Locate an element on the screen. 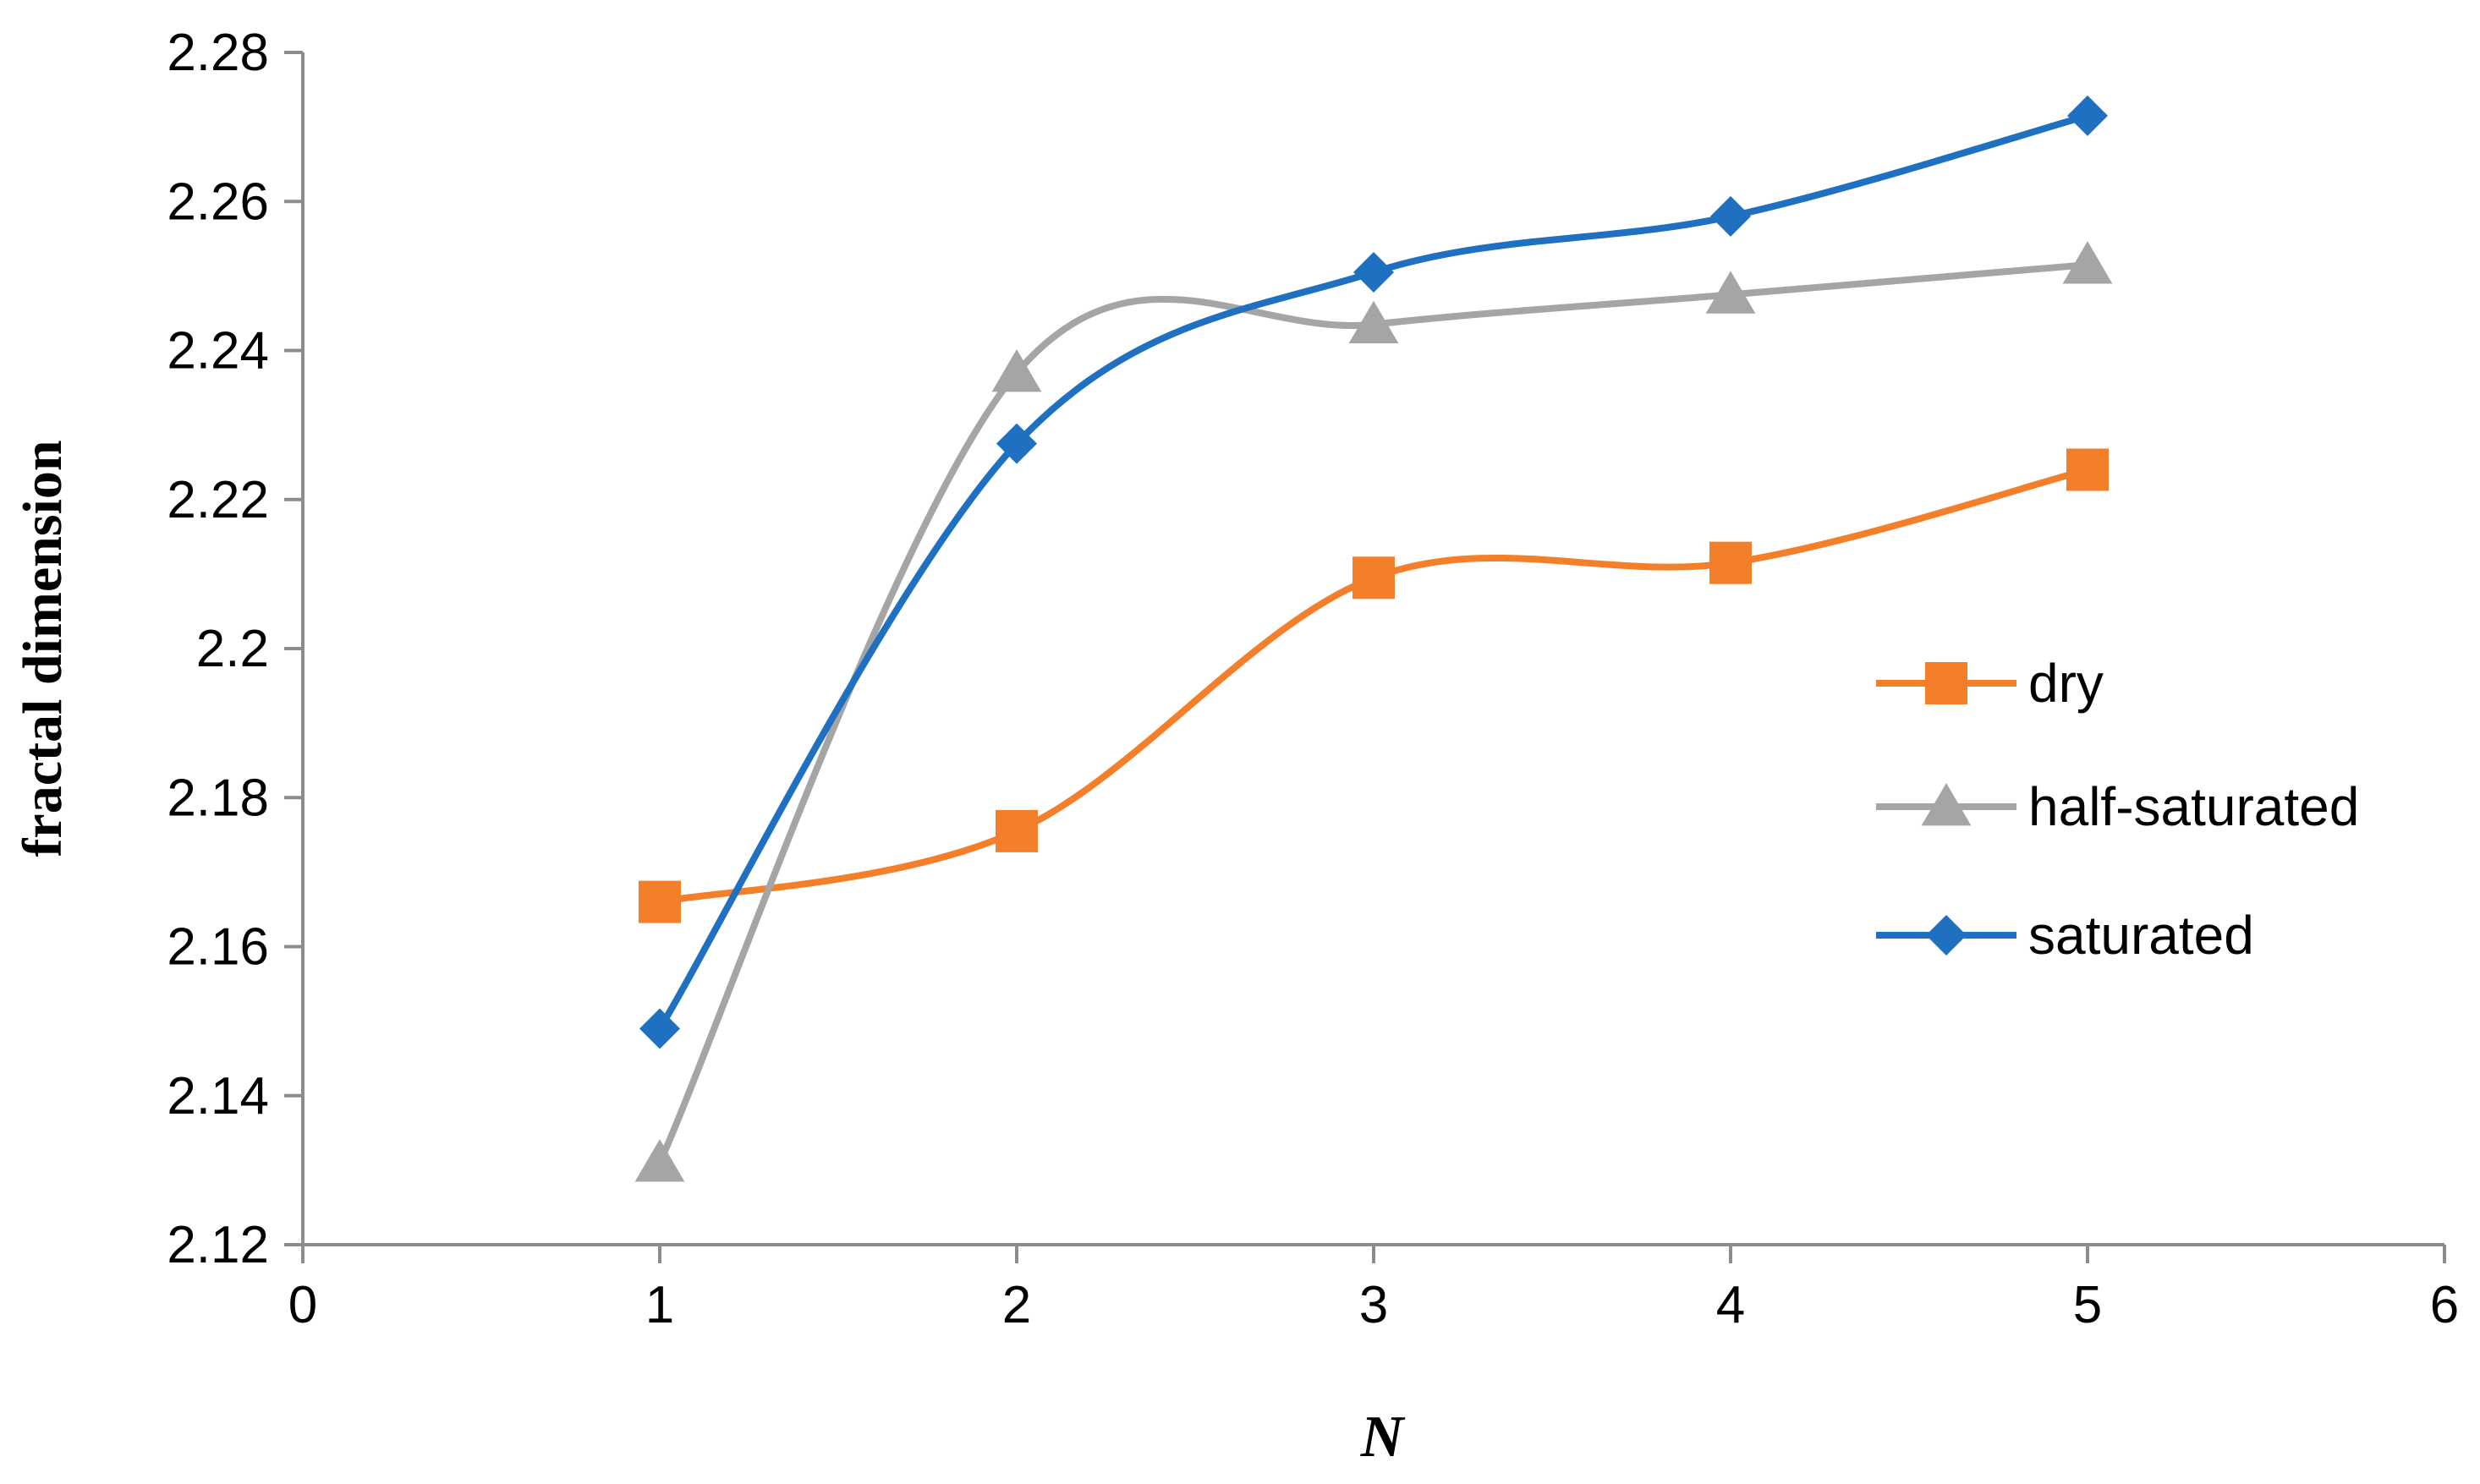 Image resolution: width=2480 pixels, height=1484 pixels. x-axis-ticks: 0 1 2 3 4 5 6 is located at coordinates (1373, 1289).